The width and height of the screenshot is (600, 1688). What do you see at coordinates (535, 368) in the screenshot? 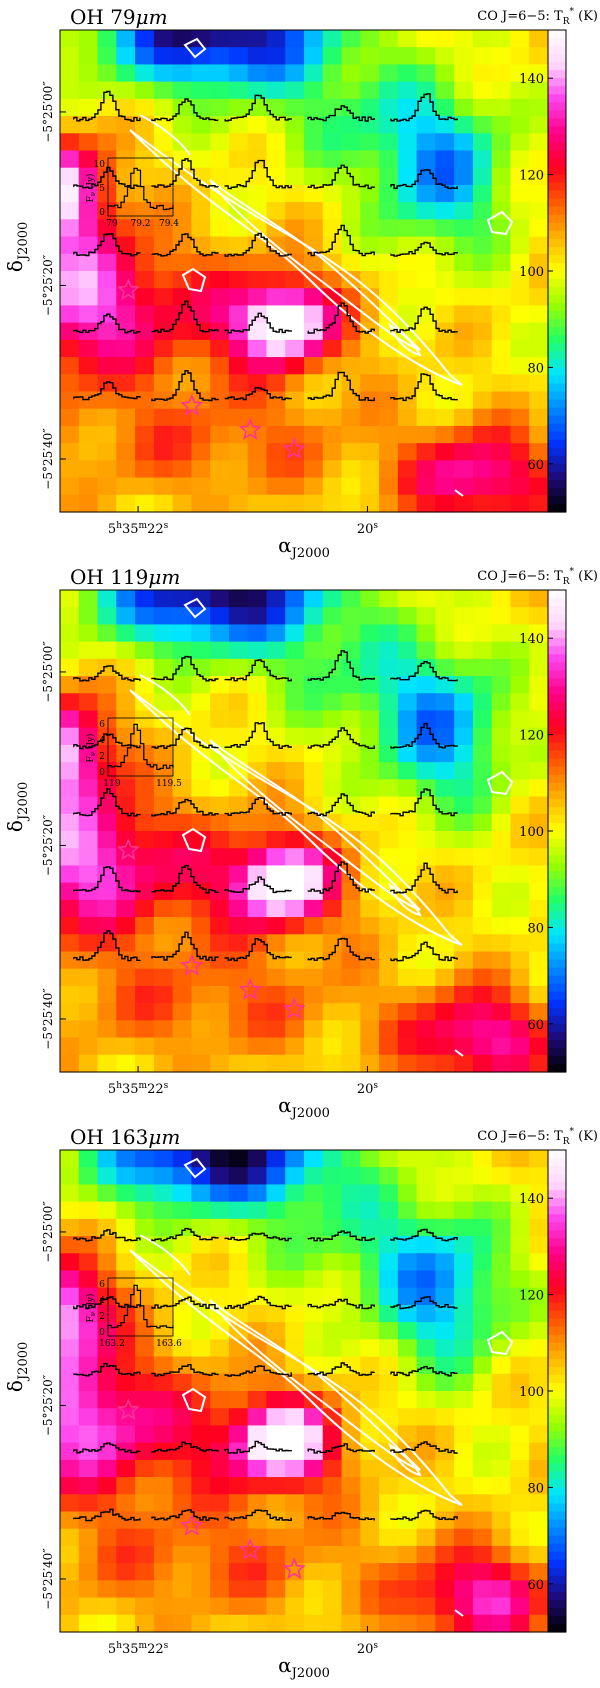
I see `colorbar-tick-label: 80` at bounding box center [535, 368].